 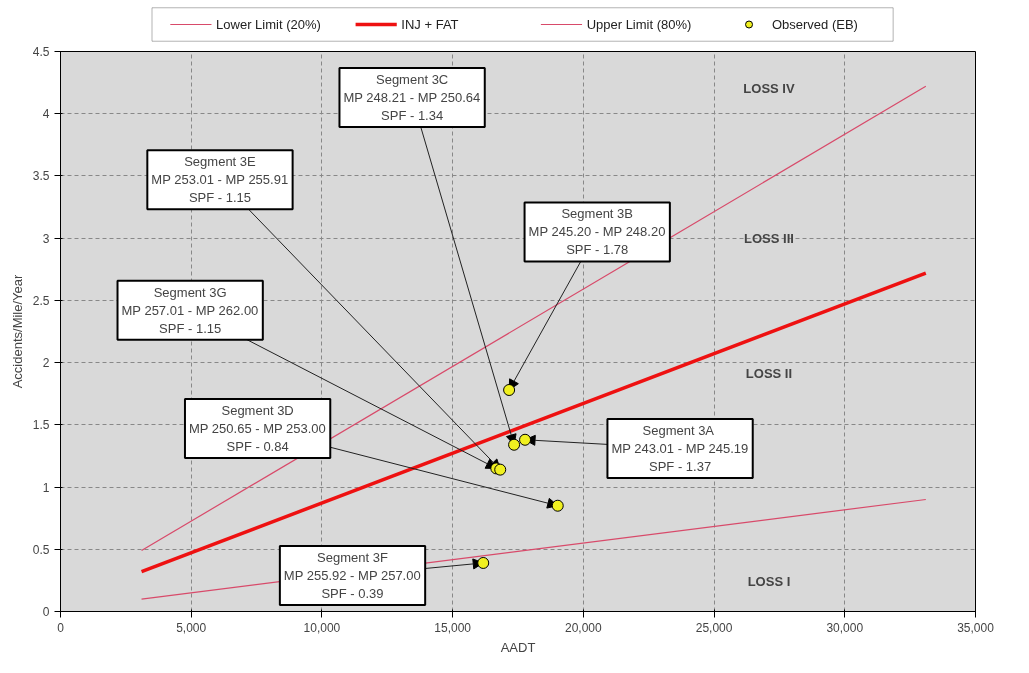 I want to click on x-tick-label: 10,000, so click(x=322, y=627).